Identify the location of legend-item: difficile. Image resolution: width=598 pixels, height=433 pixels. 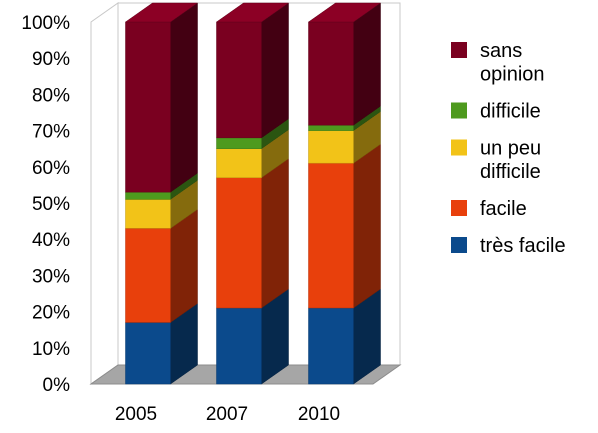
(496, 112).